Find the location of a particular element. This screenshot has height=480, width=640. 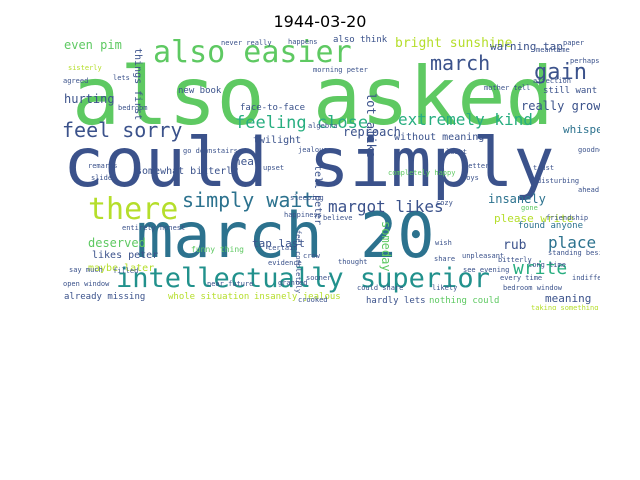

cloud-word-upset: upset is located at coordinates (274, 168).